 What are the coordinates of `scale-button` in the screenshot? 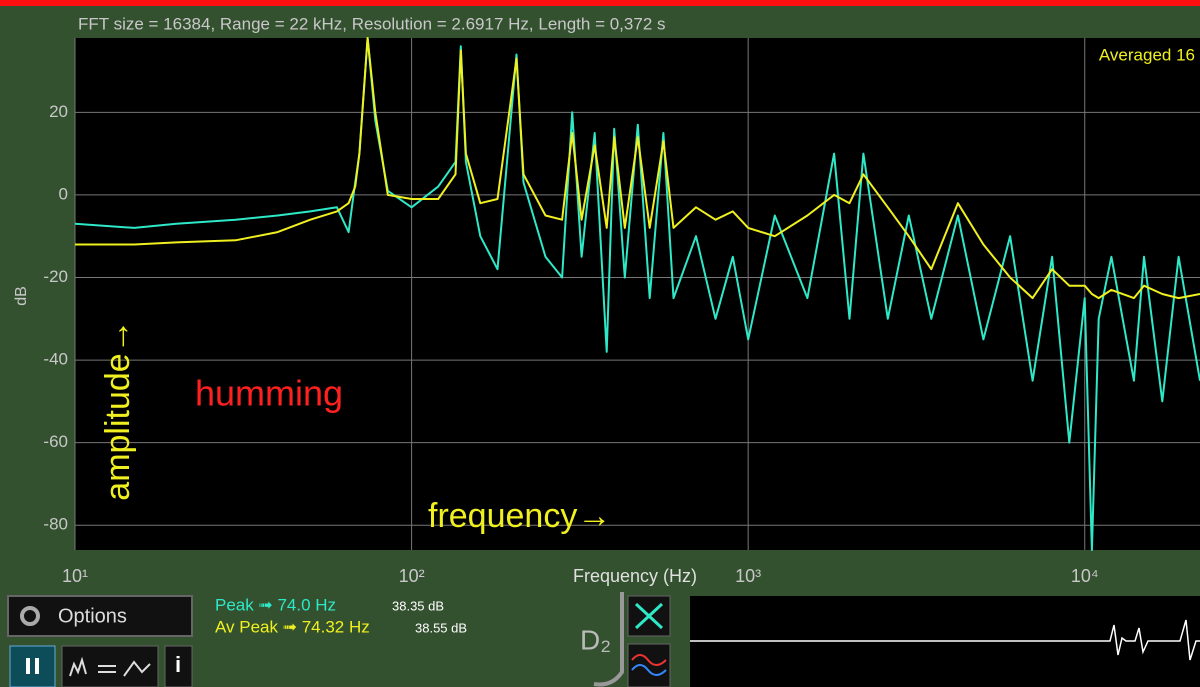 It's located at (649, 665).